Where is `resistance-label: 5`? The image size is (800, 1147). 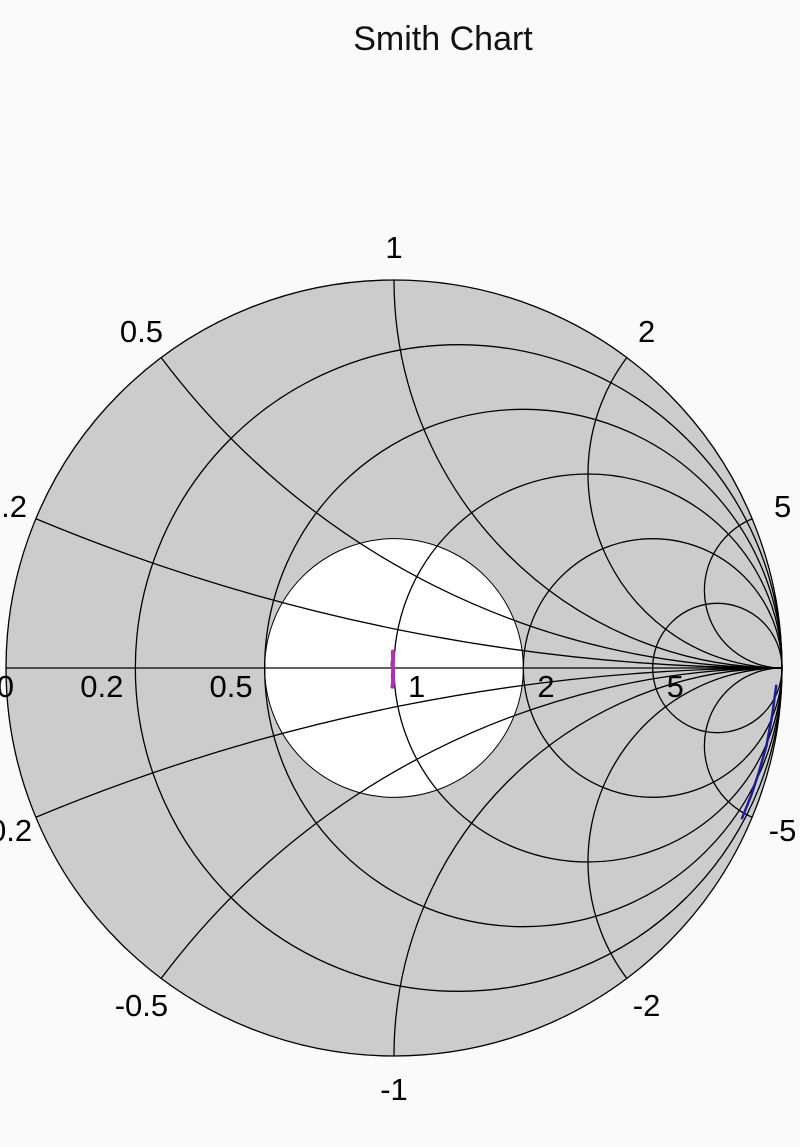 resistance-label: 5 is located at coordinates (675, 686).